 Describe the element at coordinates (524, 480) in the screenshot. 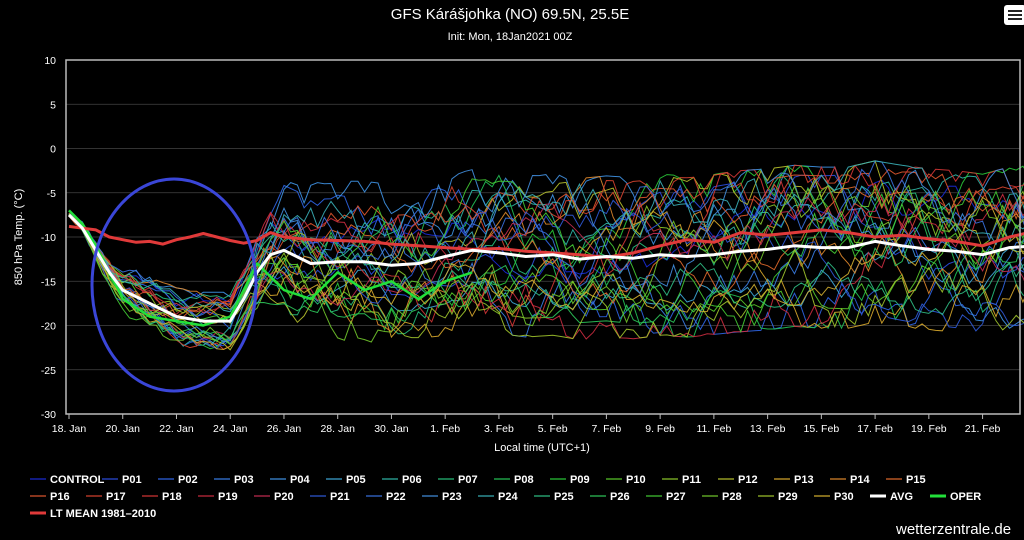

I see `legend-label: P08` at that location.